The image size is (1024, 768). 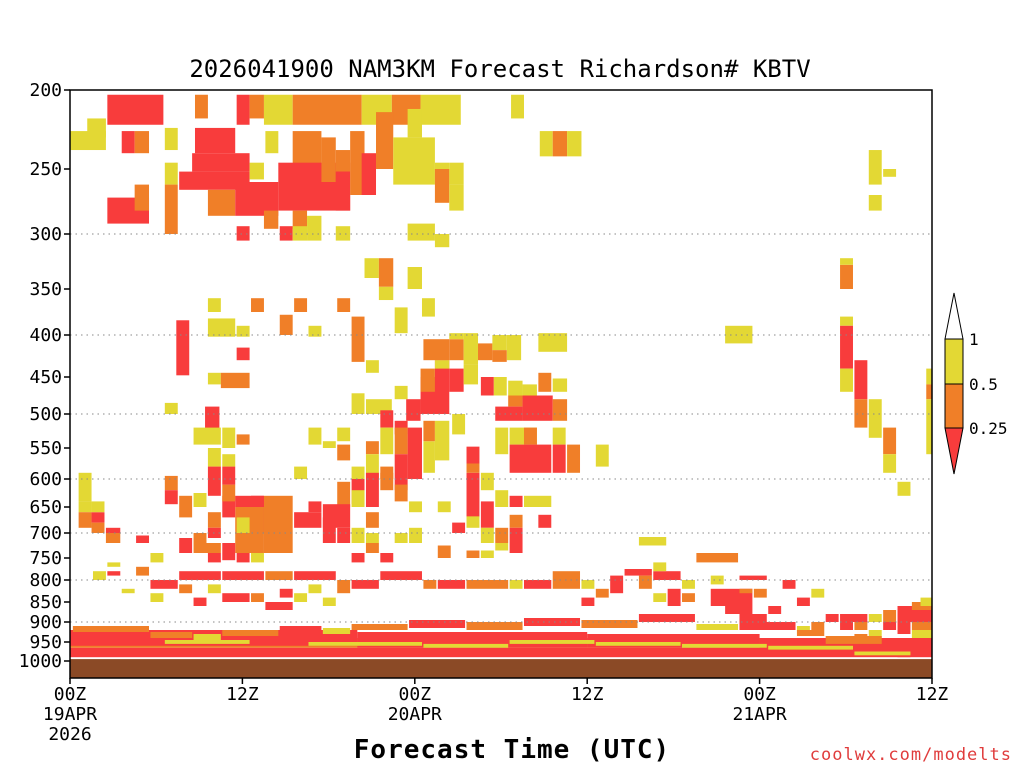 I want to click on y-tick-label: 900, so click(x=45, y=622).